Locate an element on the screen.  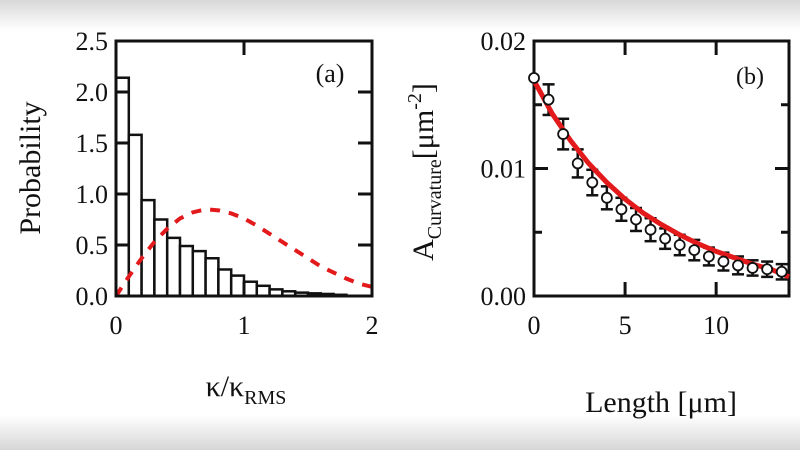
y-tick-label: 1.5 is located at coordinates (92, 143).